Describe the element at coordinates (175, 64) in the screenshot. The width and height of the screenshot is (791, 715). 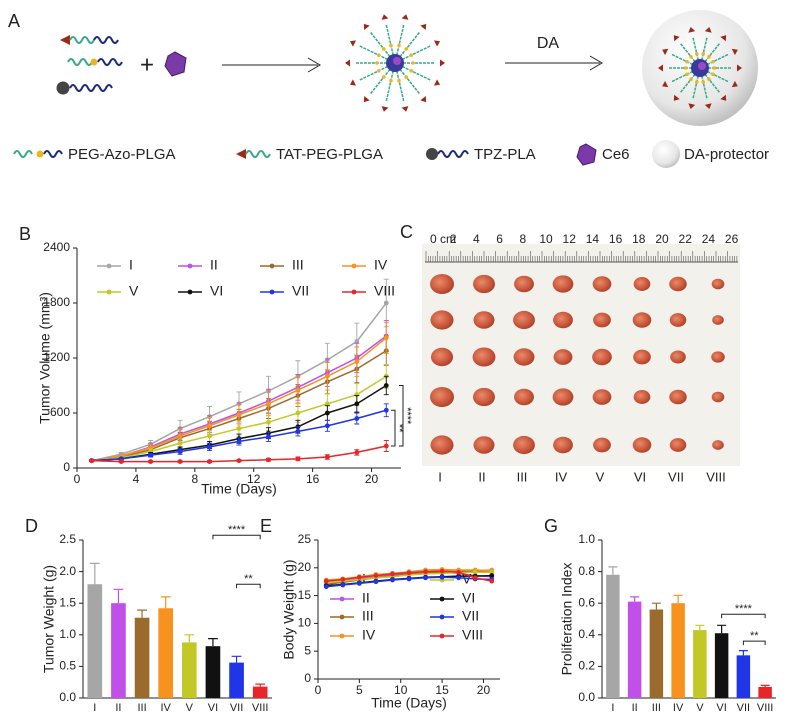
I see `ce6-icon` at that location.